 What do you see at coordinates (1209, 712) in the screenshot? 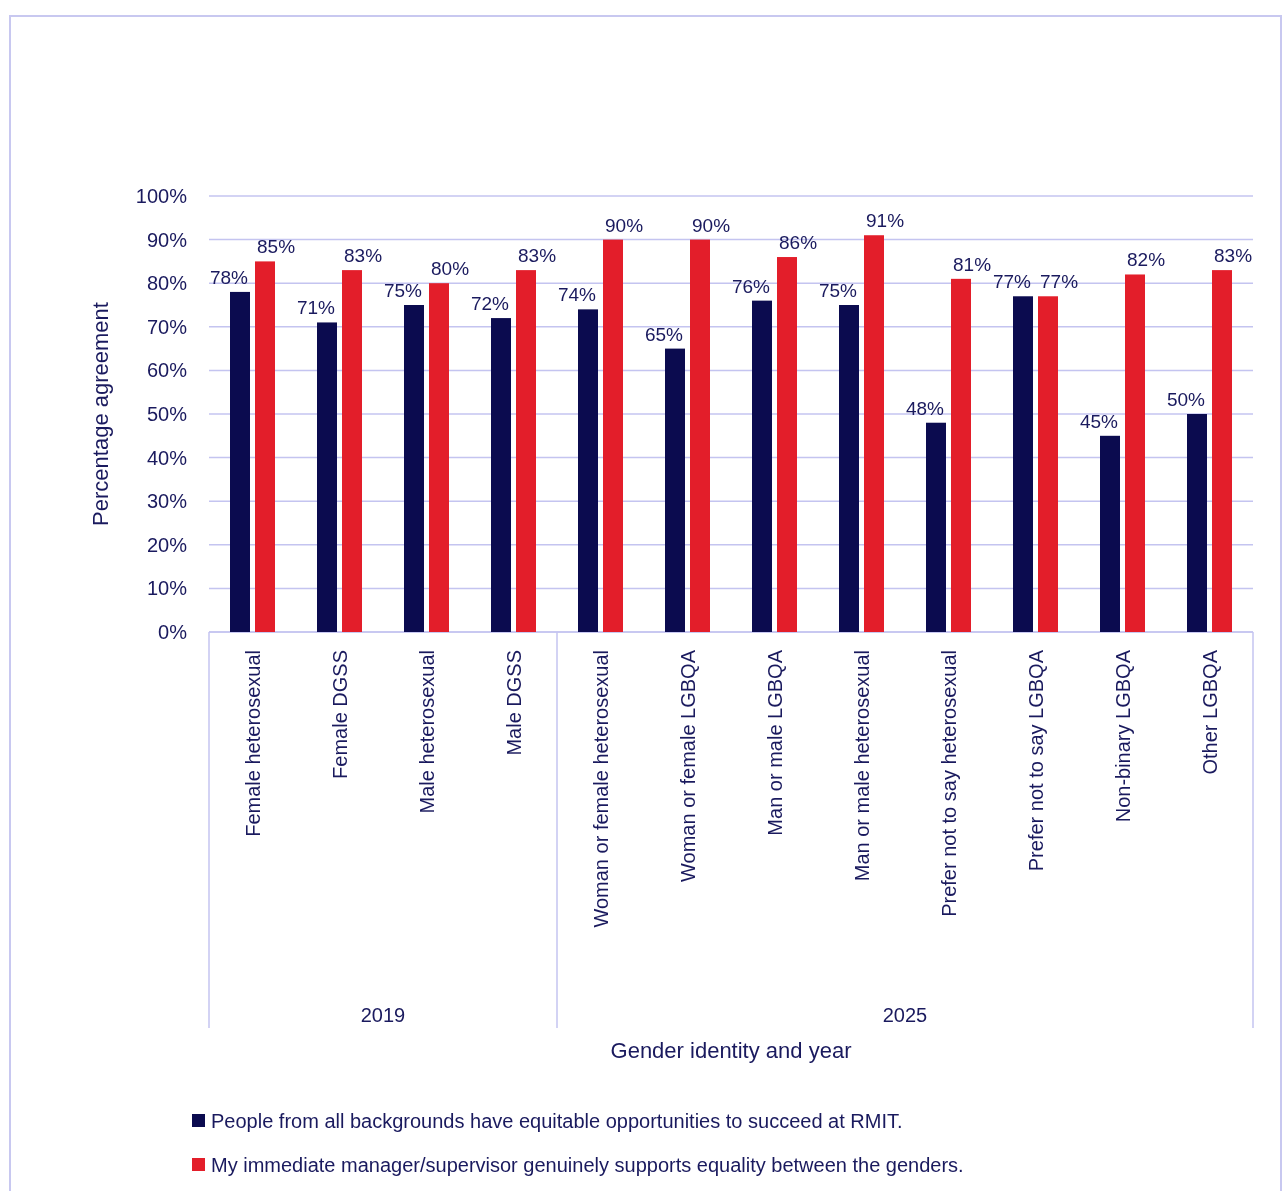
I see `x-tick-label: Other LGBQA` at bounding box center [1209, 712].